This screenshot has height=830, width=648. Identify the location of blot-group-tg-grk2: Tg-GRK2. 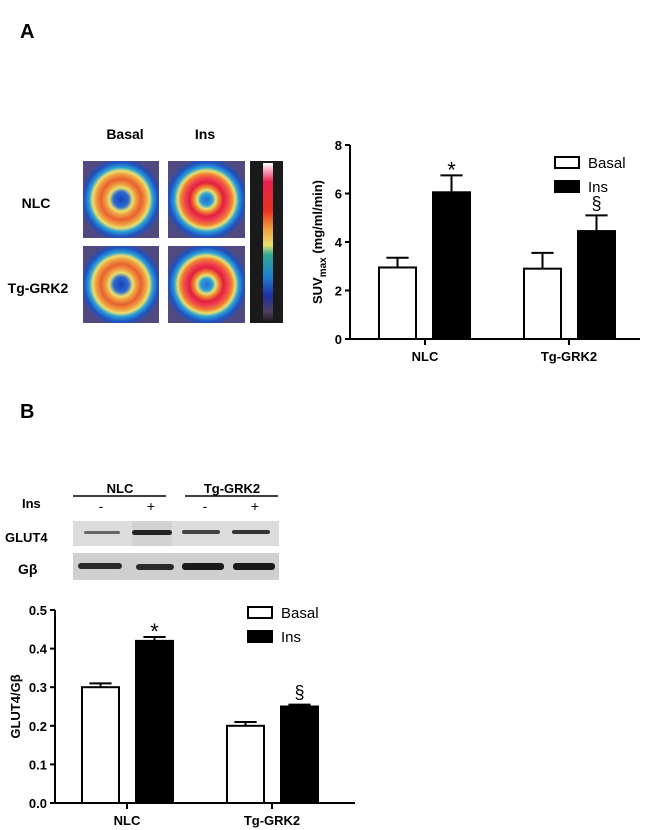
(232, 488).